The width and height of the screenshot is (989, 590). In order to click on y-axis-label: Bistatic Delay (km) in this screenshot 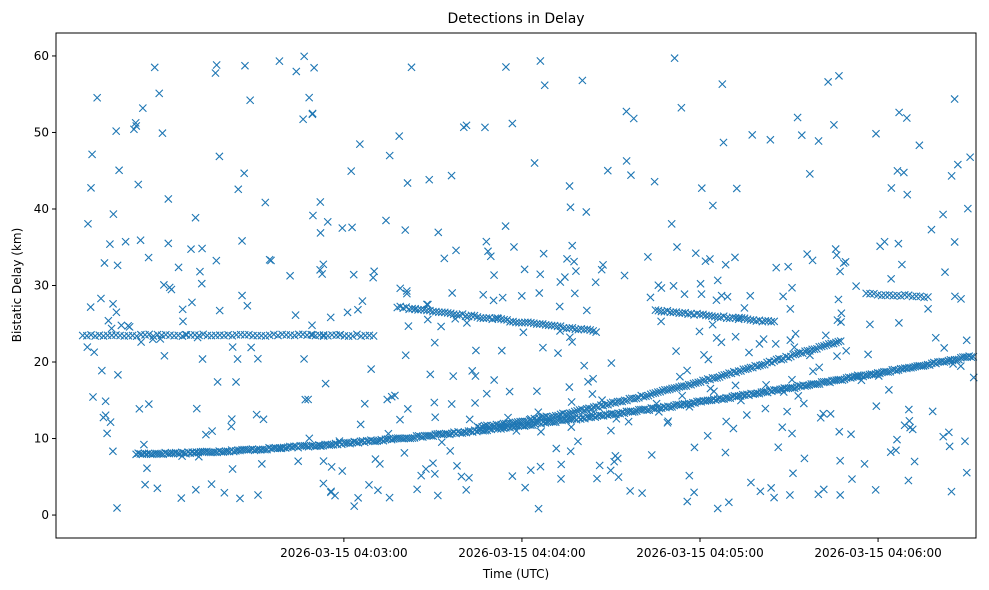, I will do `click(17, 285)`.